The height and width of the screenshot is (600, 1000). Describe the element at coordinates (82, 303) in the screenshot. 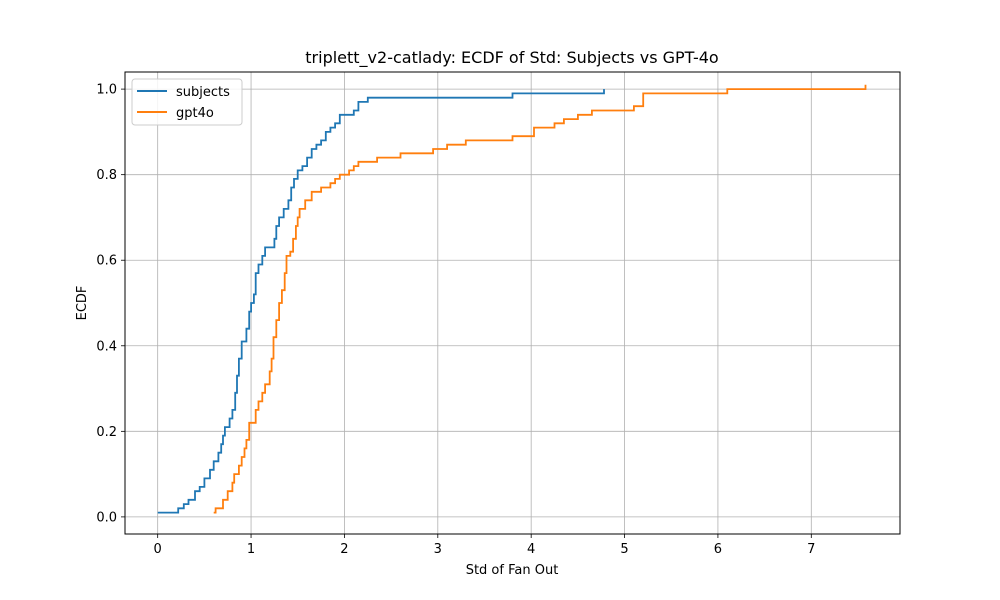

I see `y-axis-label: ECDF` at that location.